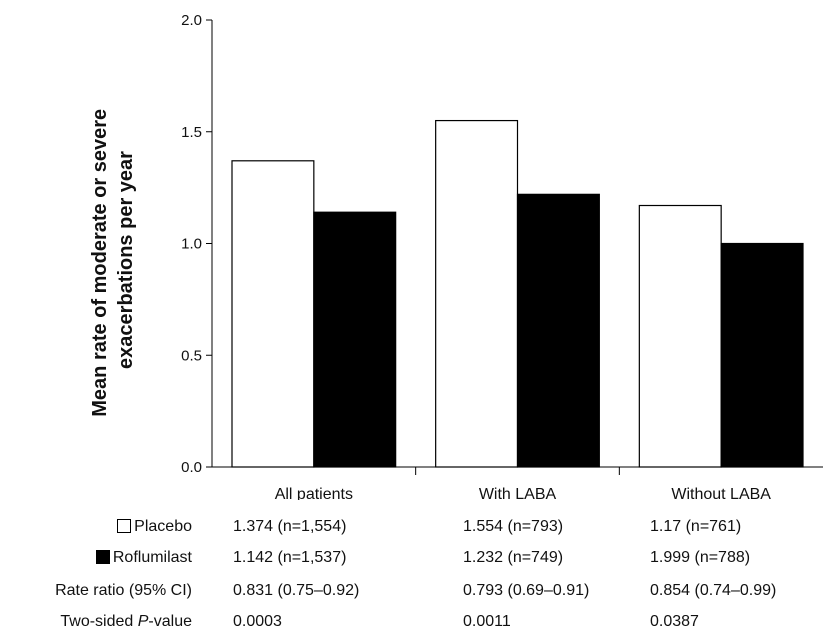 This screenshot has width=830, height=639. I want to click on cell-rate-ratio-with-laba: 0.793 (0.69–0.91), so click(526, 590).